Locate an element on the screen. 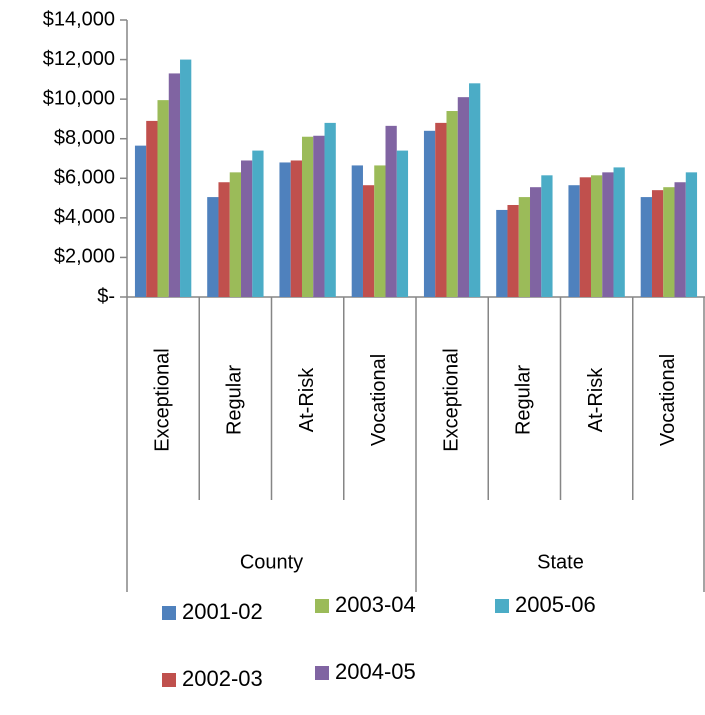 The image size is (705, 715). legend-label: 2002-03 is located at coordinates (222, 678).